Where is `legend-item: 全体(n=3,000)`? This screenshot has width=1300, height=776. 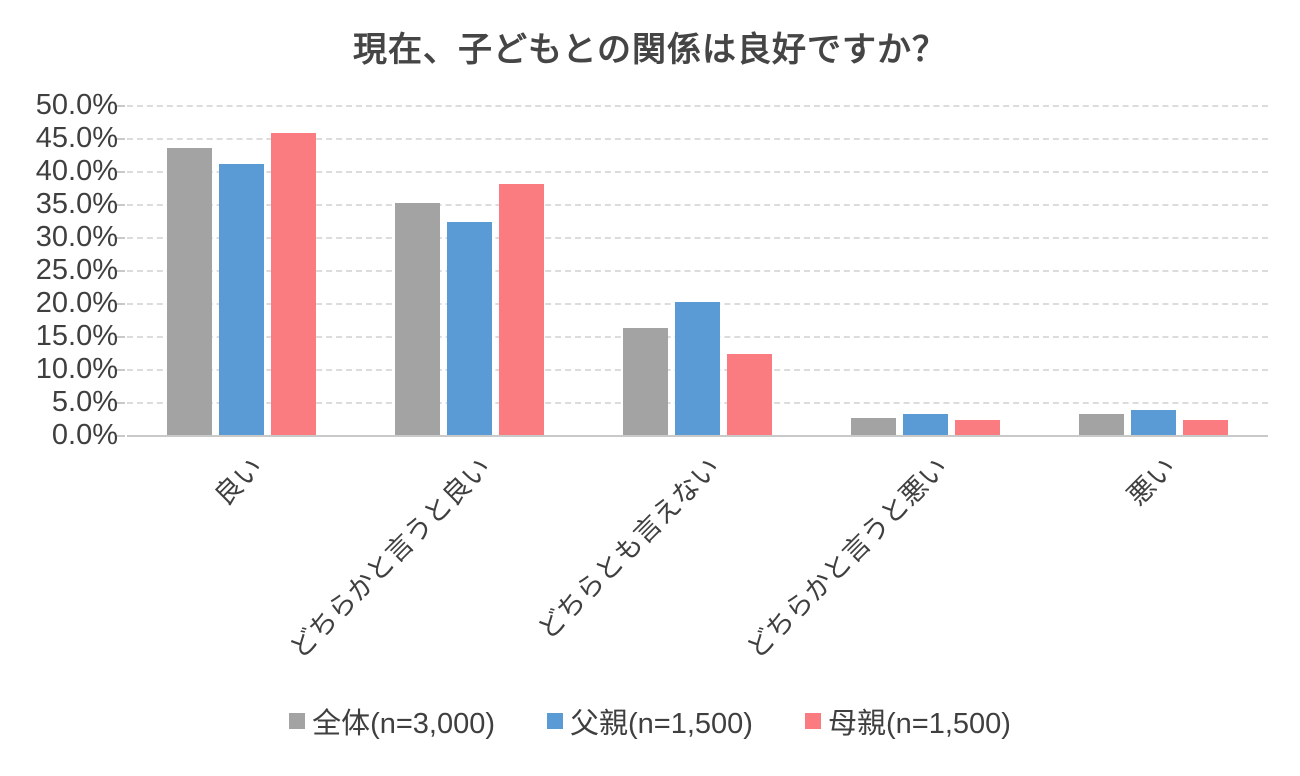 legend-item: 全体(n=3,000) is located at coordinates (392, 721).